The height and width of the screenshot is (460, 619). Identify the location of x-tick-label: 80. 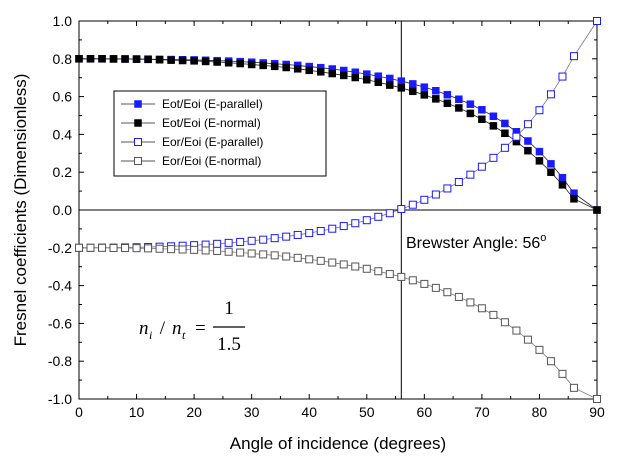
(540, 412).